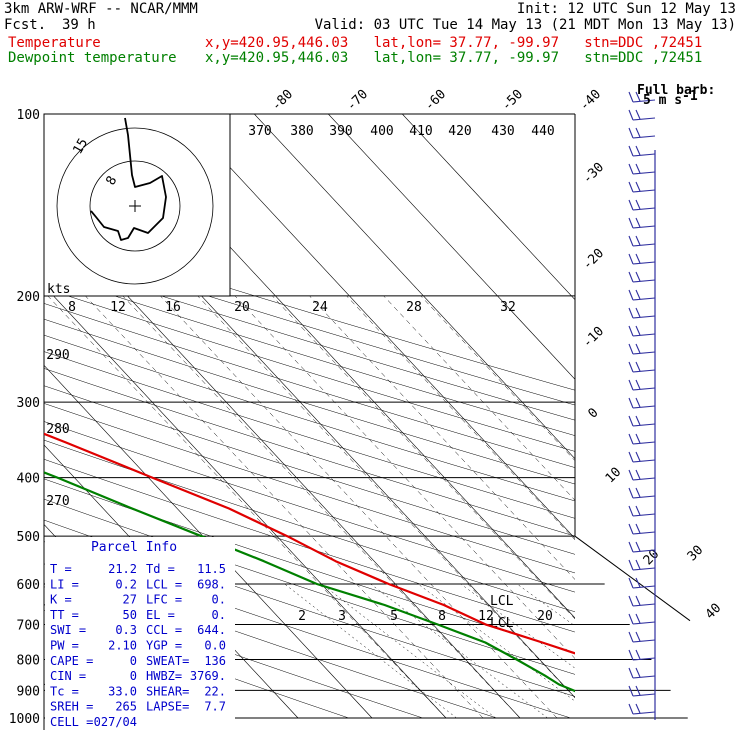 This screenshot has width=740, height=740. Describe the element at coordinates (126, 707) in the screenshot. I see `parcel-value: 265` at that location.